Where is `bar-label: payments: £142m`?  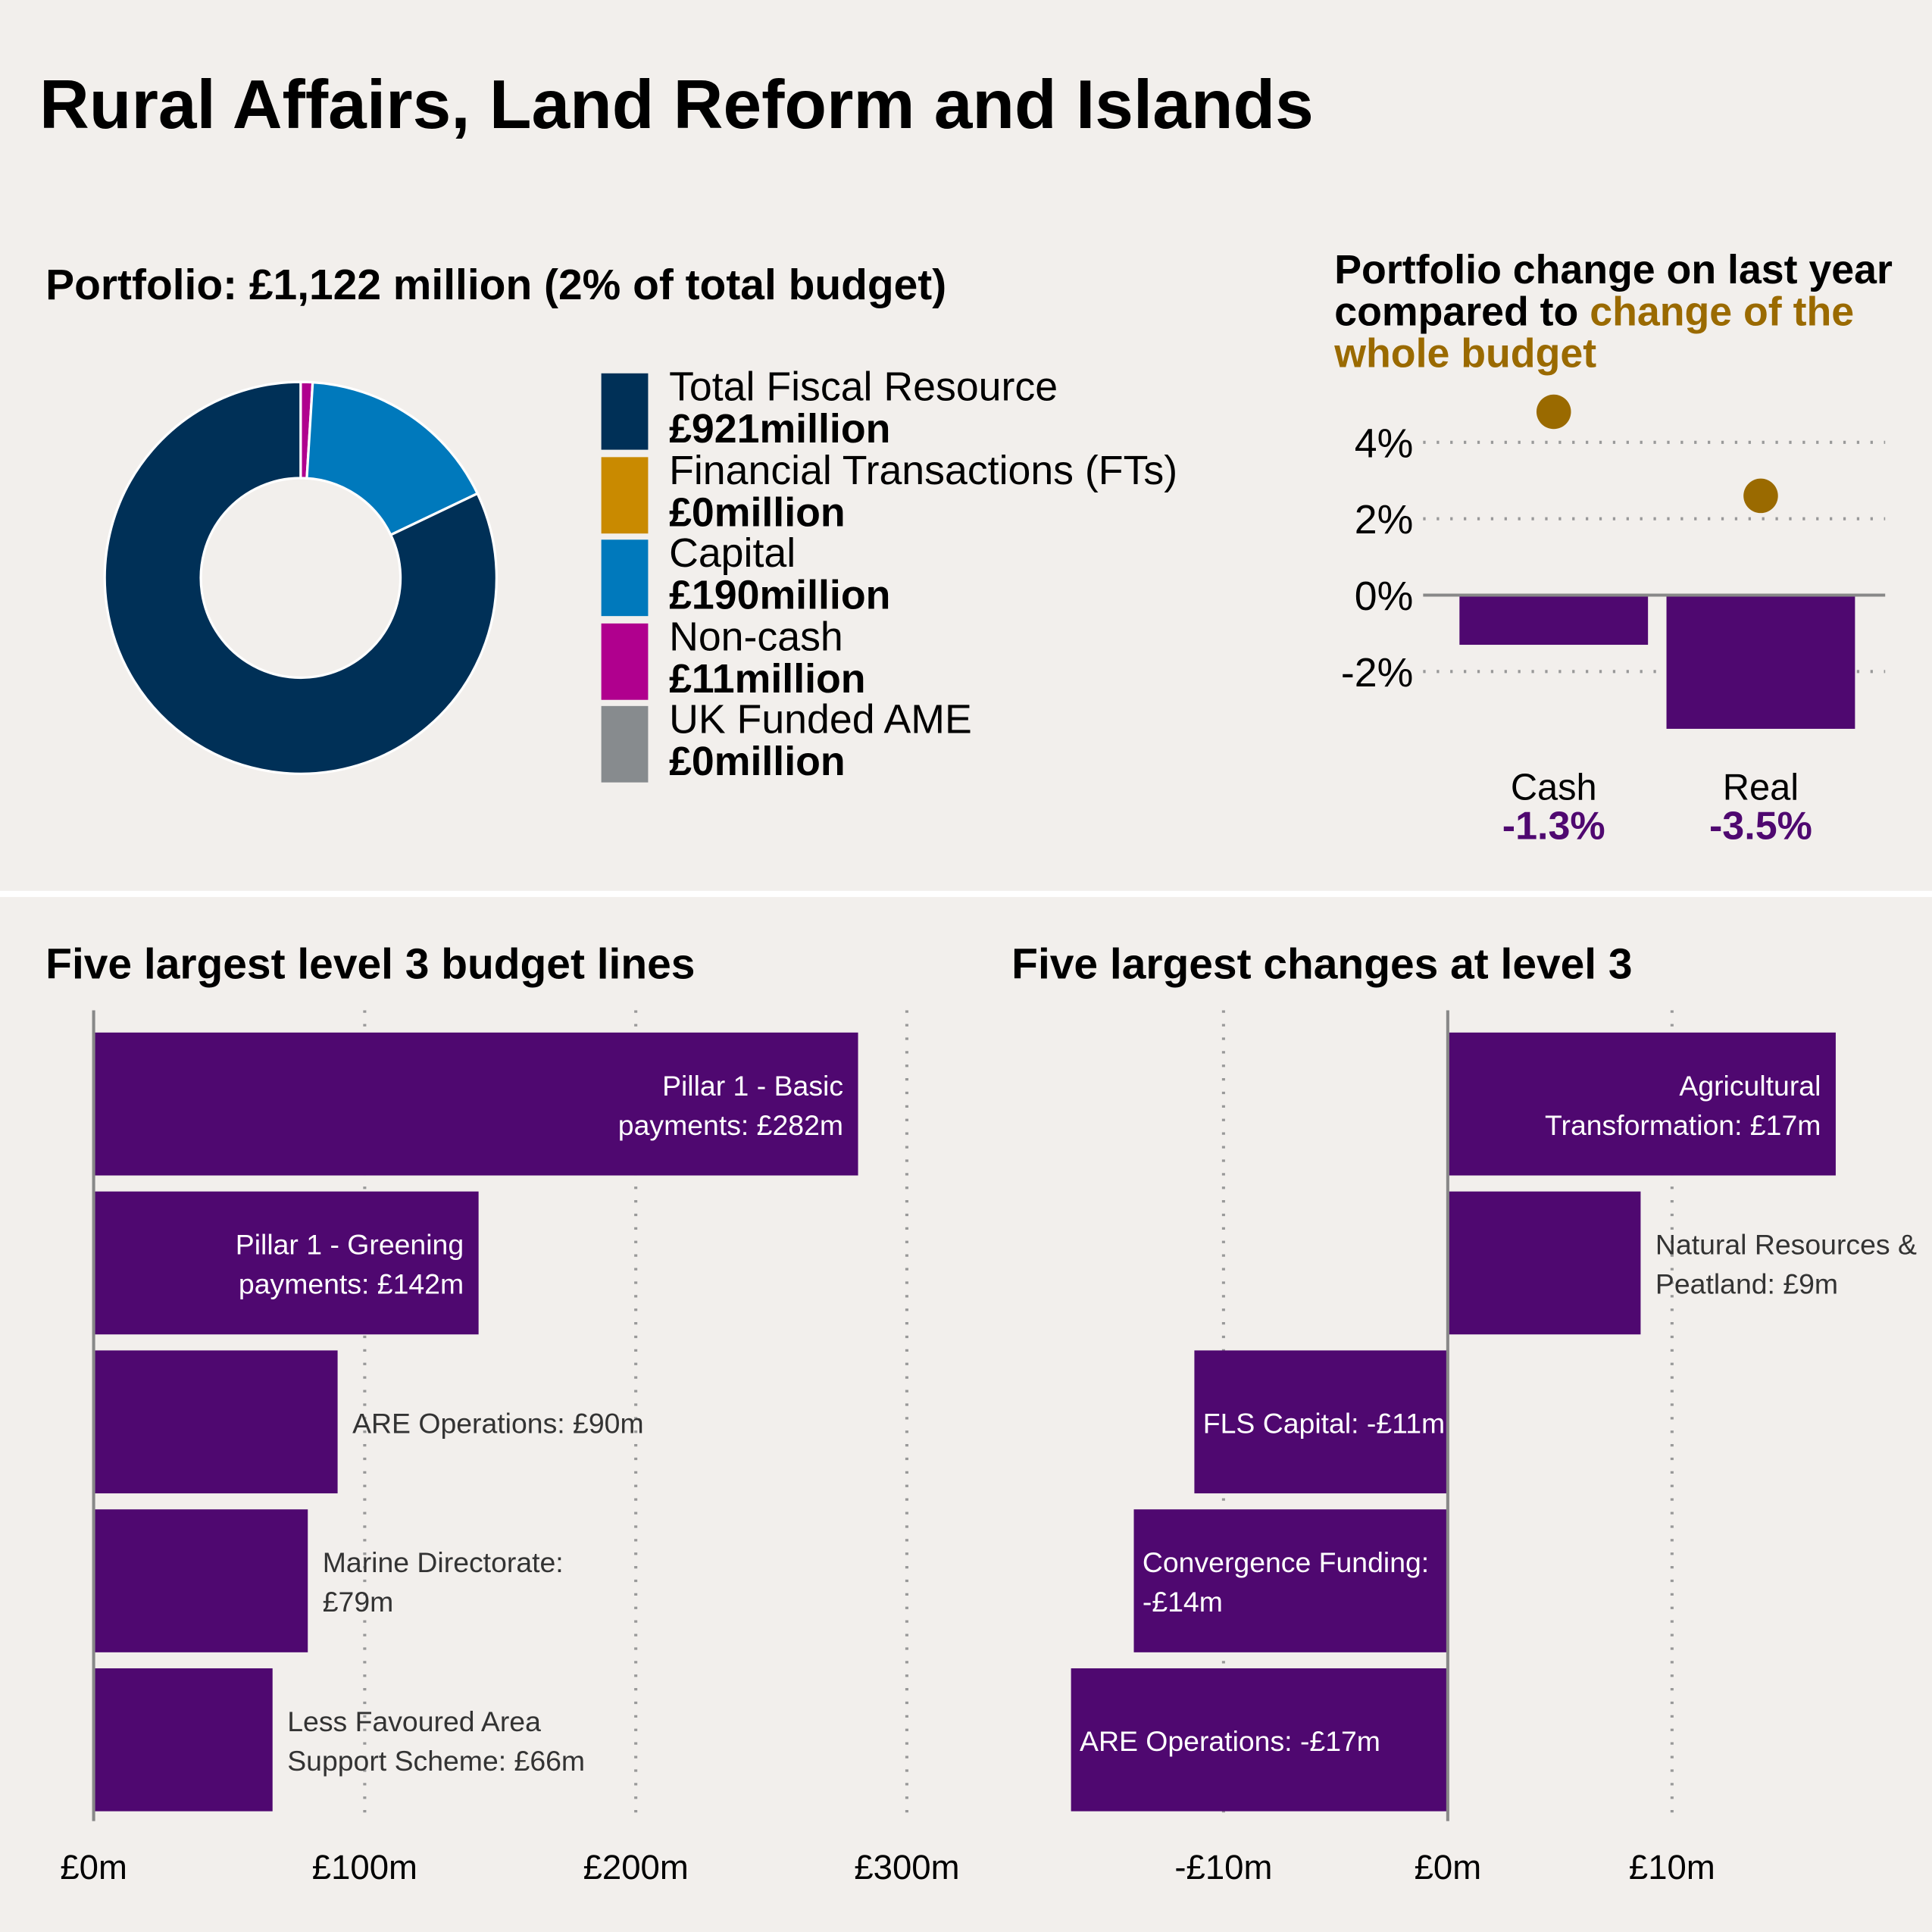
bar-label: payments: £142m is located at coordinates (352, 1284).